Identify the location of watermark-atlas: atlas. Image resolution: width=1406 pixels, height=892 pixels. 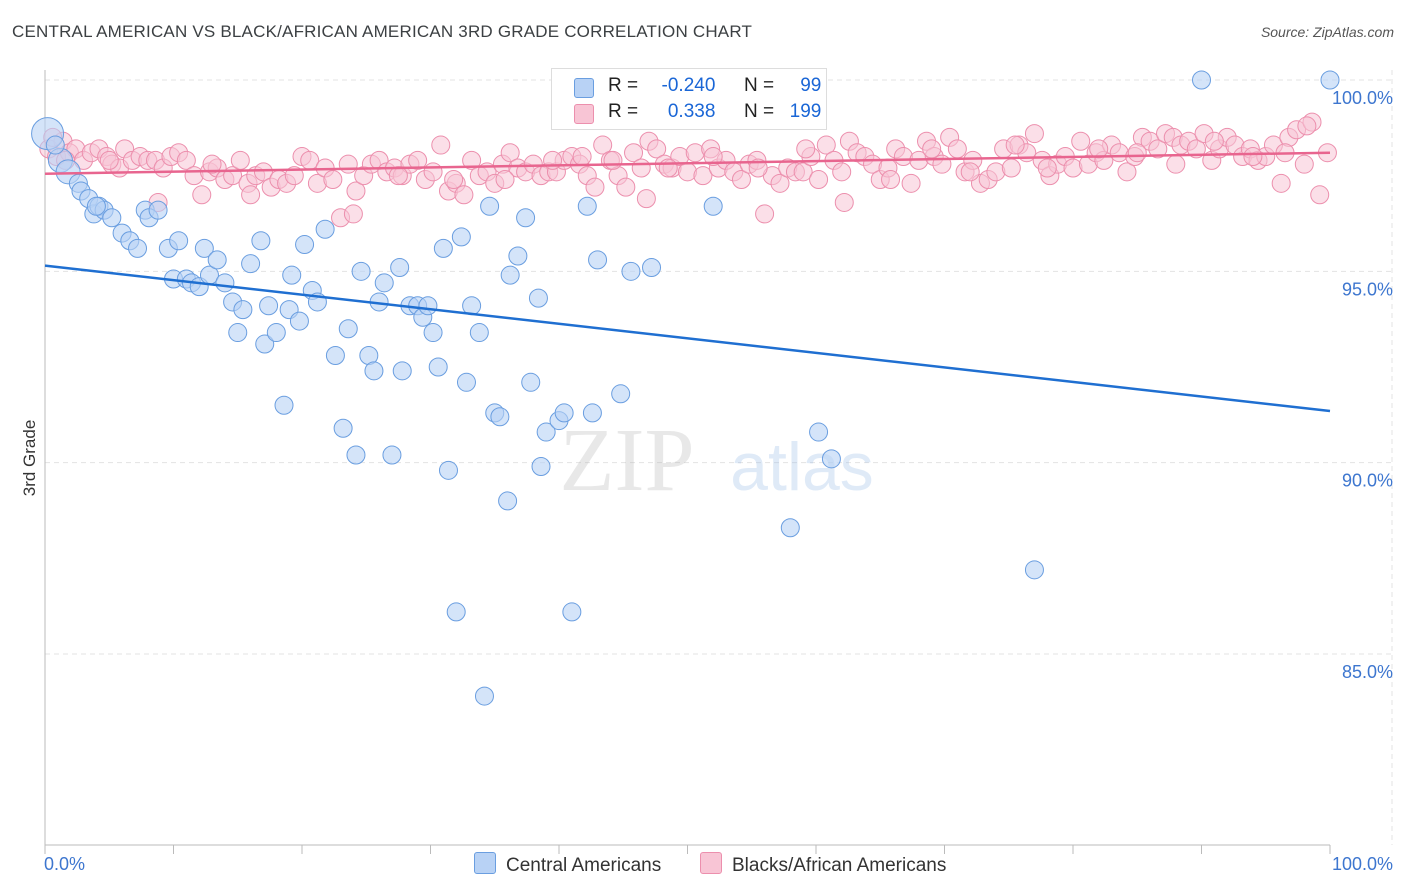
(802, 467).